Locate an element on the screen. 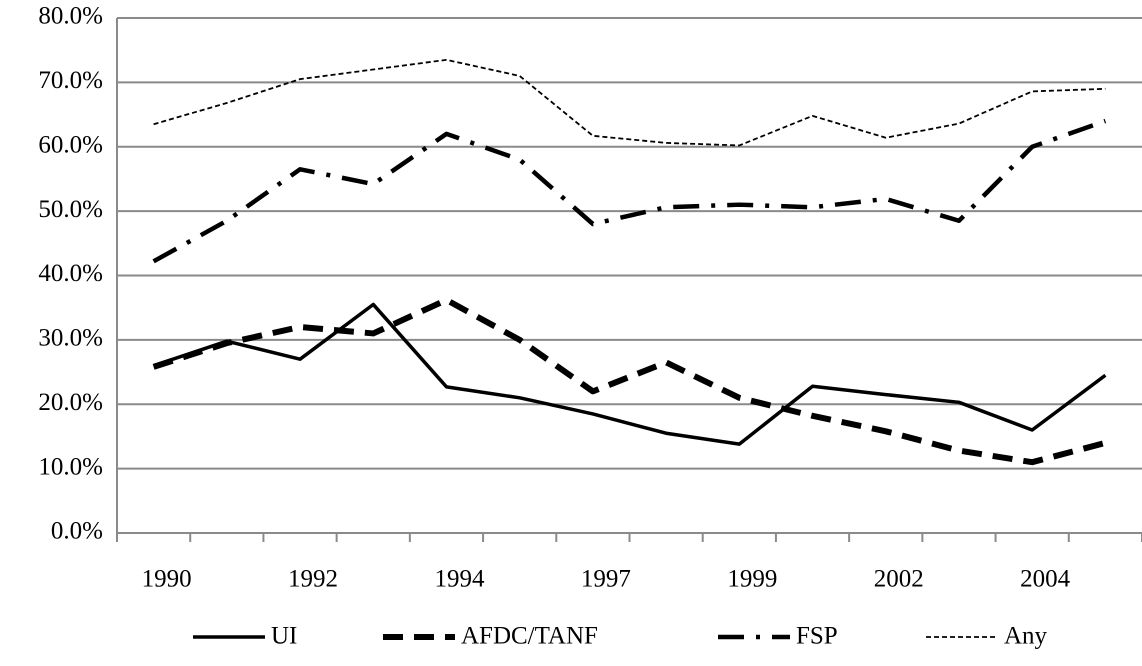 This screenshot has width=1142, height=666. y-tick-label: 20.0% is located at coordinates (70, 402).